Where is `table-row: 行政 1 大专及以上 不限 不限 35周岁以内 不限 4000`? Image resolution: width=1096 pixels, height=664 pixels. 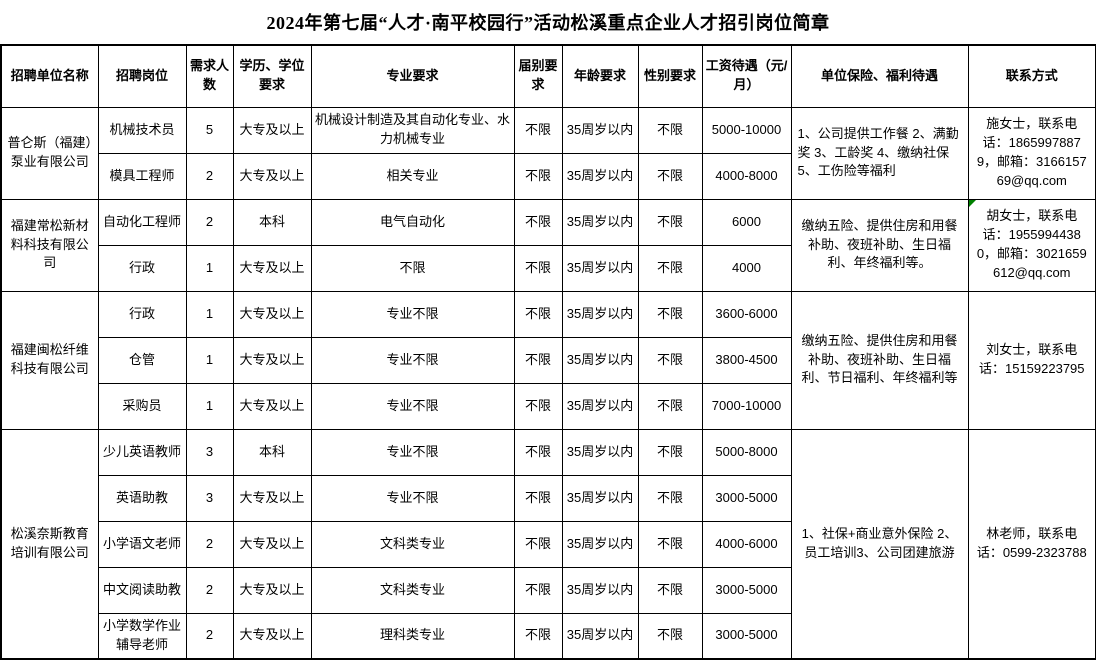 table-row: 行政 1 大专及以上 不限 不限 35周岁以内 不限 4000 is located at coordinates (548, 268).